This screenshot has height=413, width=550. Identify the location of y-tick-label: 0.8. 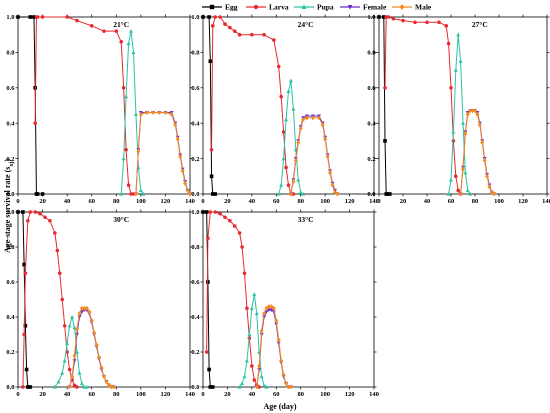
(195, 53).